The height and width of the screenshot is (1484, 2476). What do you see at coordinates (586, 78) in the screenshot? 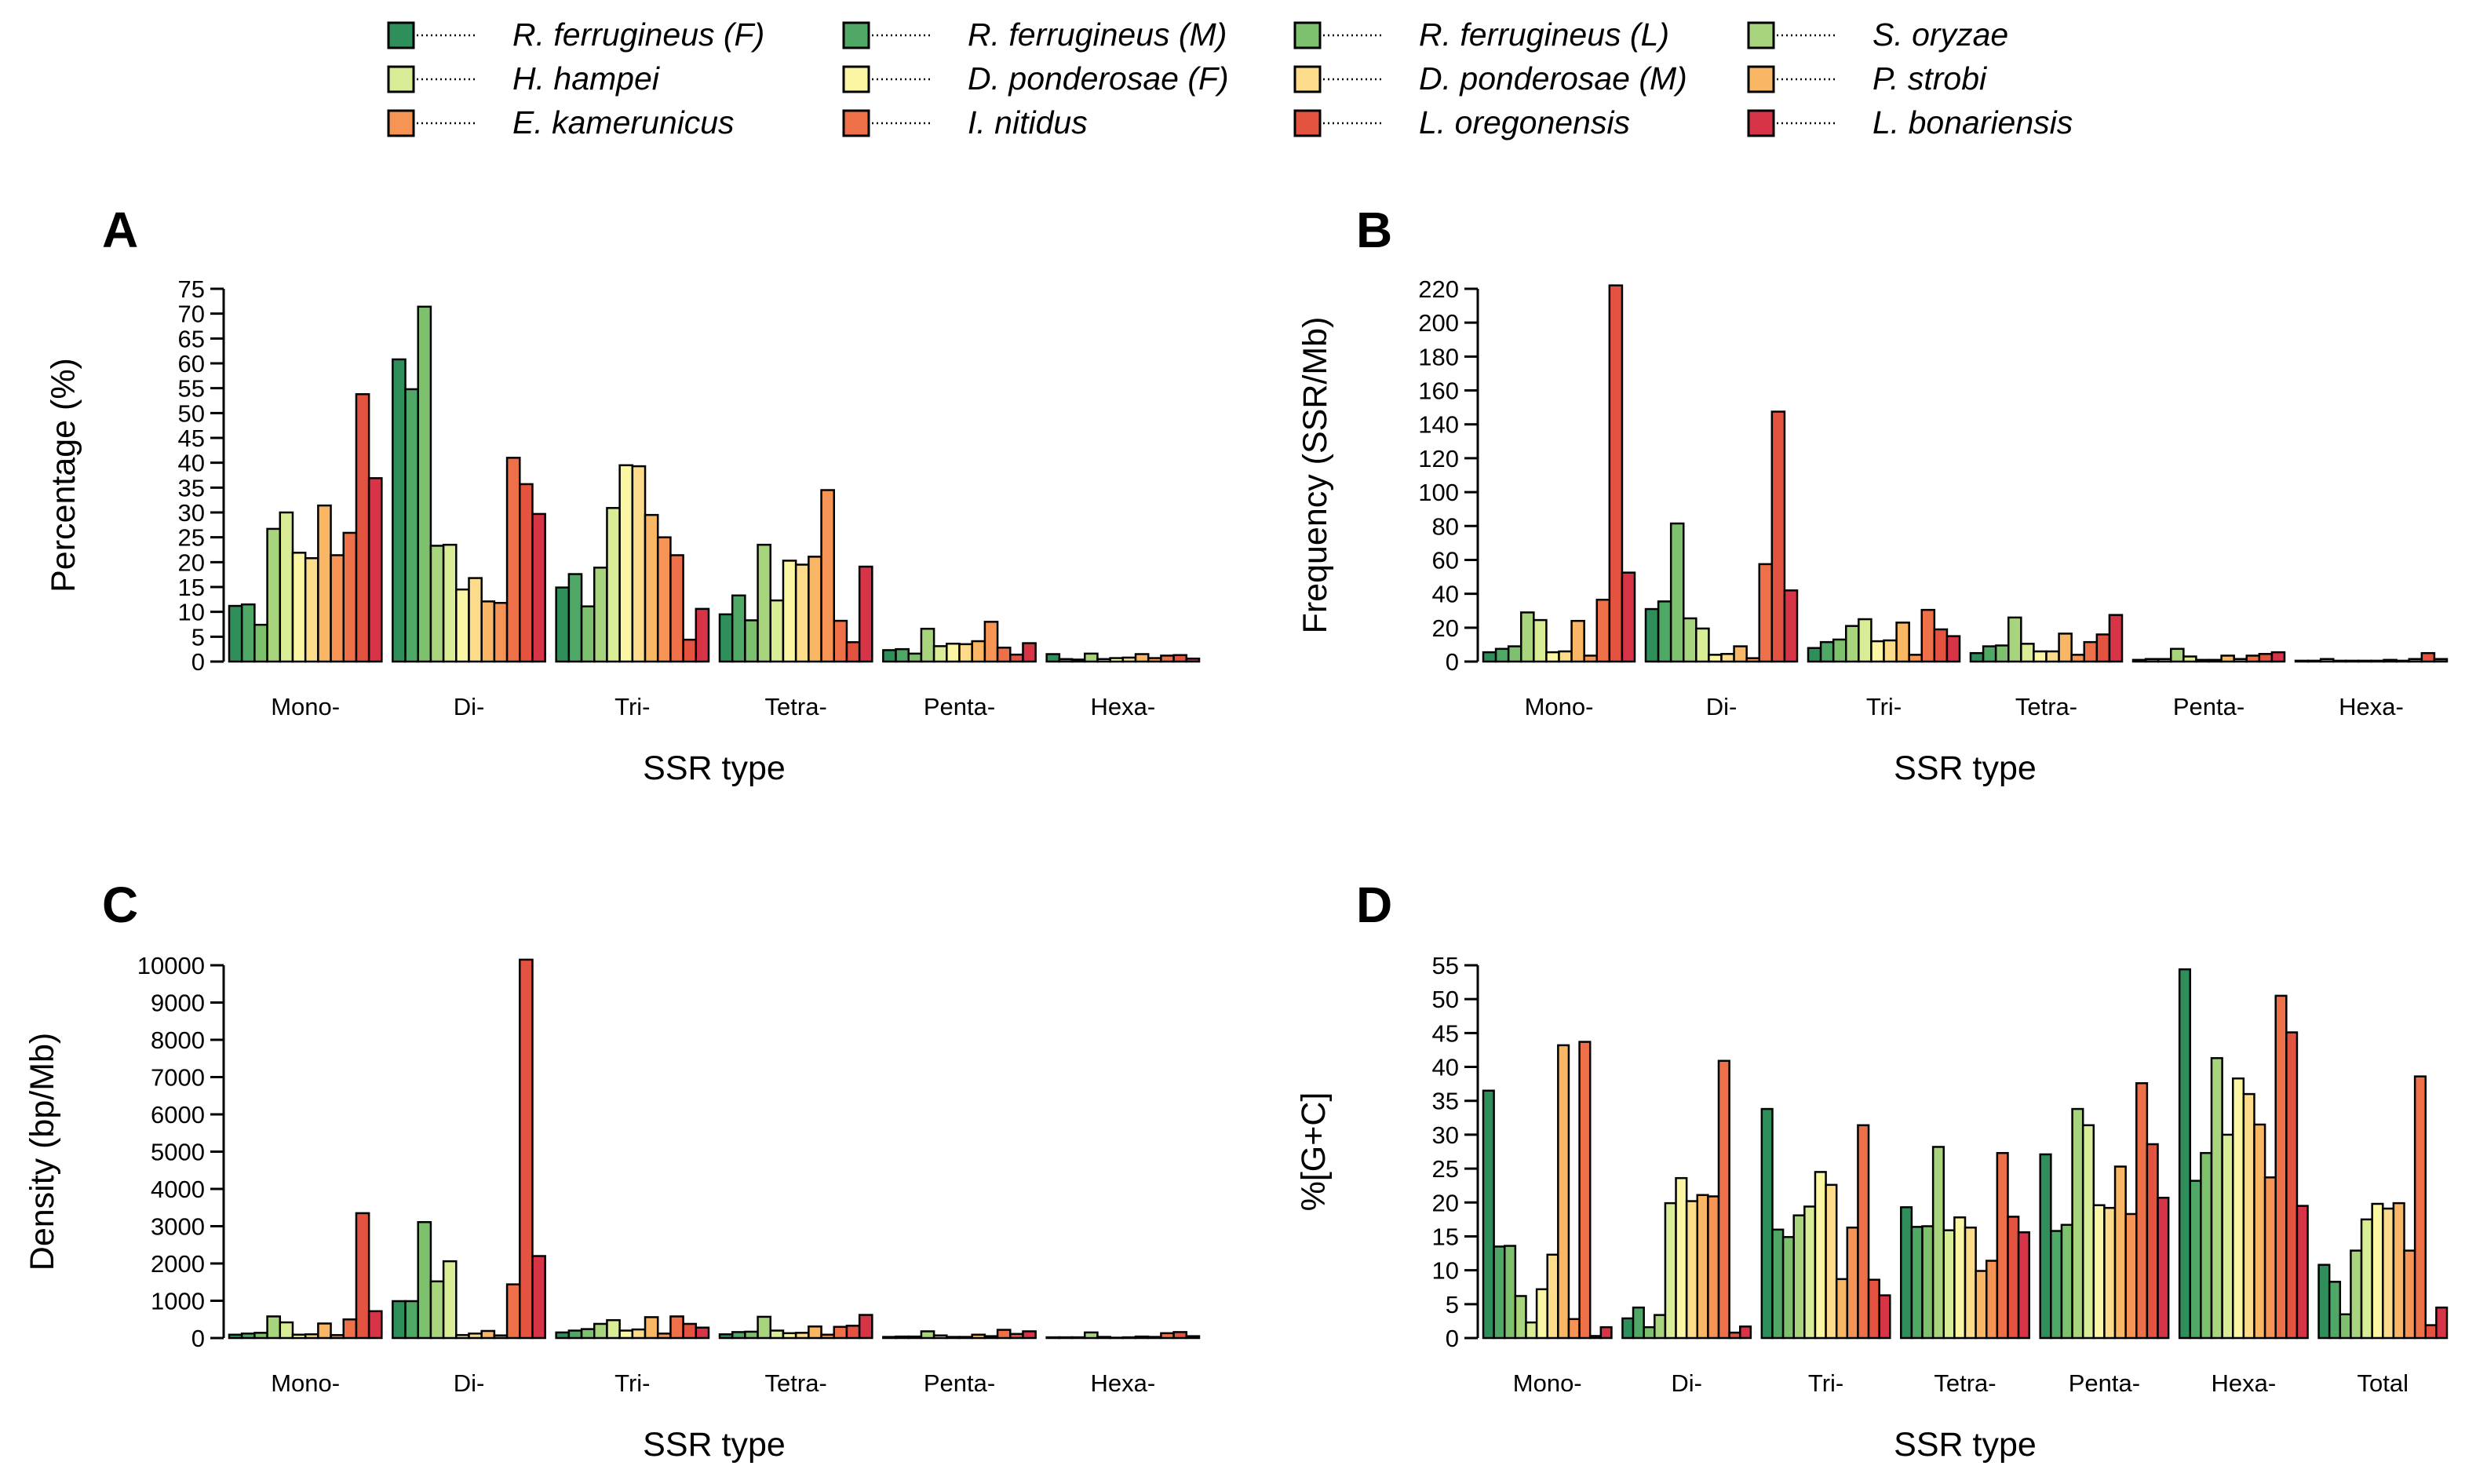
I see `legend-label: H. hampei` at bounding box center [586, 78].